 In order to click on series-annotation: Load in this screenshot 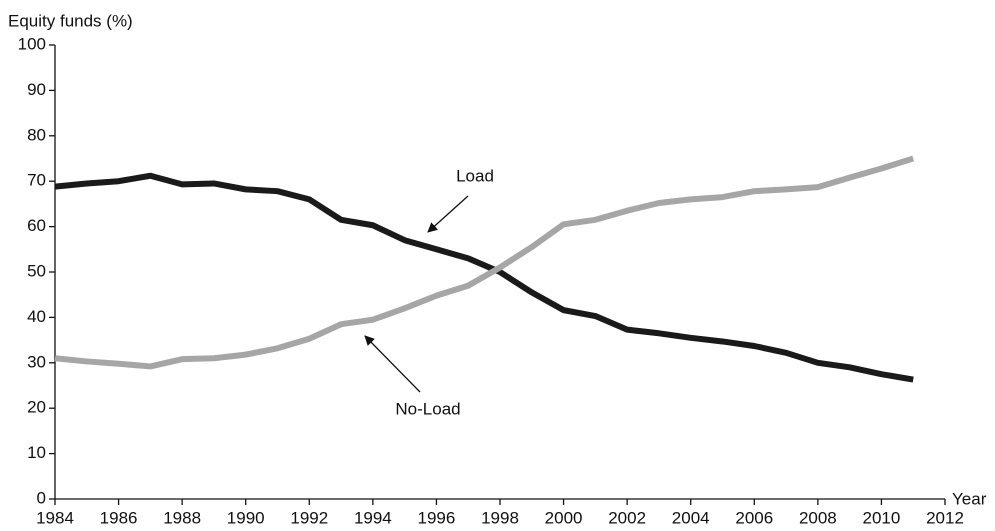, I will do `click(475, 175)`.